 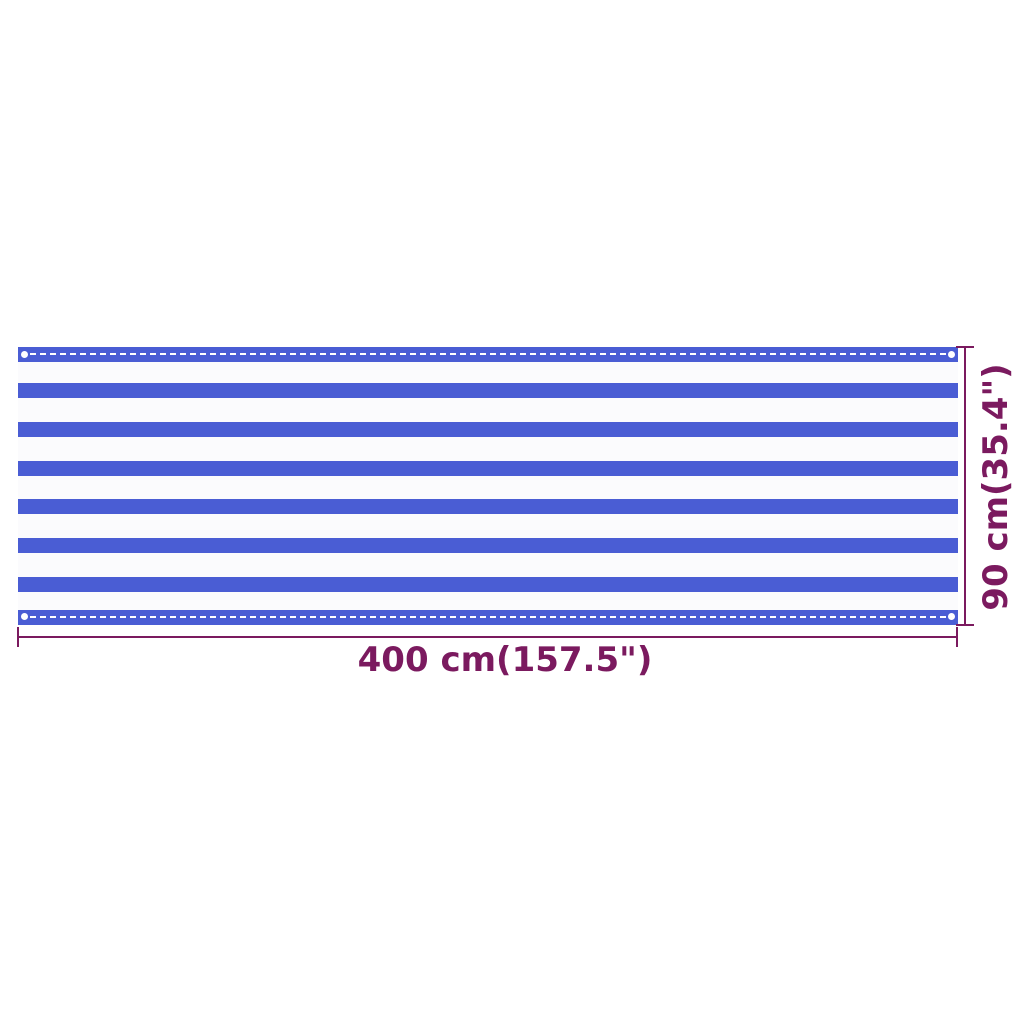 What do you see at coordinates (505, 660) in the screenshot?
I see `width-label: 400 cm(157.5")` at bounding box center [505, 660].